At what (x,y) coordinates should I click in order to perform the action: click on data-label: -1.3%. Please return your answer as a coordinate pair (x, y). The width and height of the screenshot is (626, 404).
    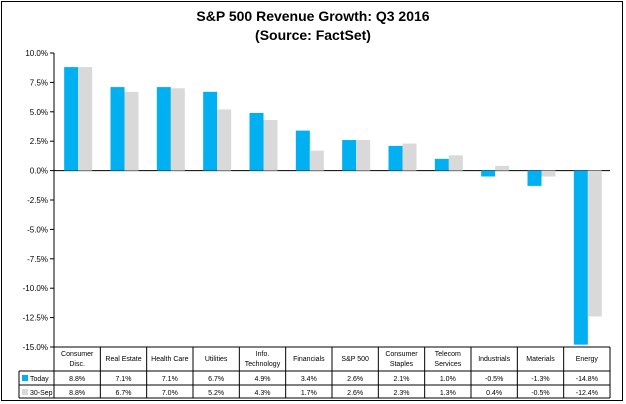
    Looking at the image, I should click on (540, 379).